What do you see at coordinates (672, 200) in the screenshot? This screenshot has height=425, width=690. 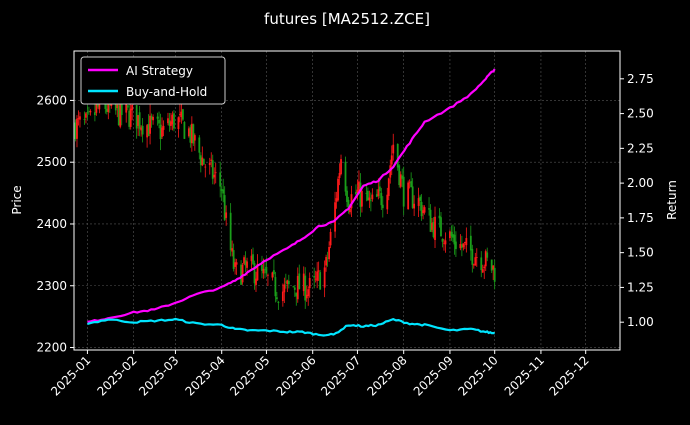 I see `y-axis-right-label: Return` at bounding box center [672, 200].